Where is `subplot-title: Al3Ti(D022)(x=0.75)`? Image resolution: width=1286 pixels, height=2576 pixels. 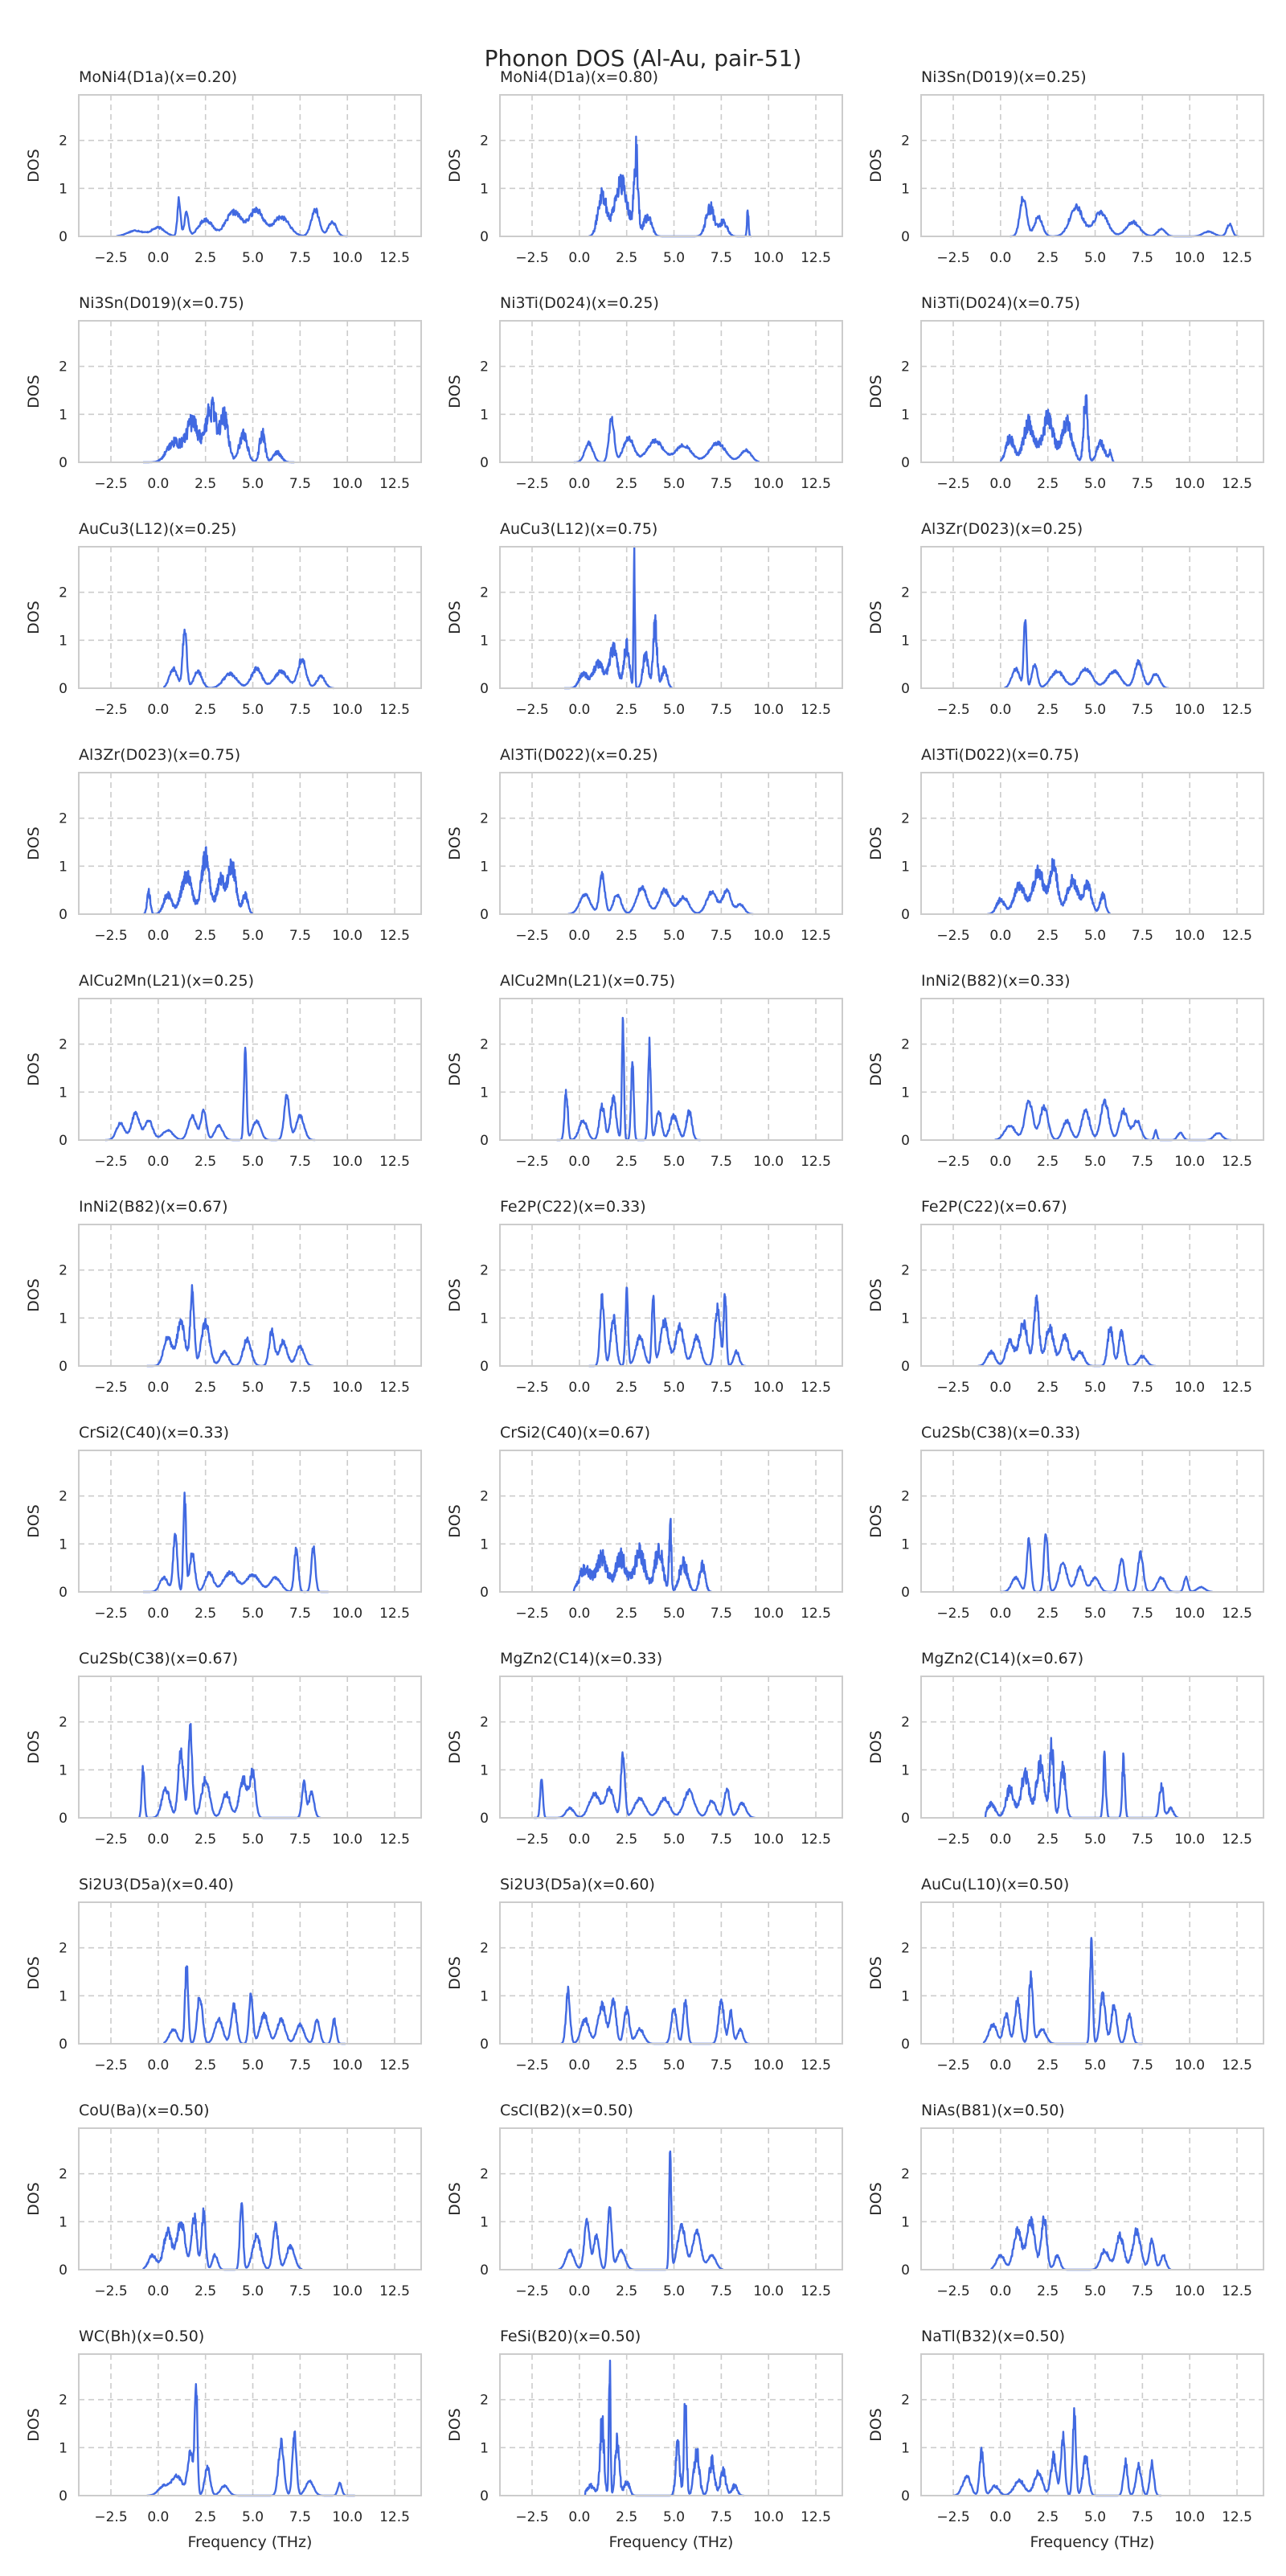 subplot-title: Al3Ti(D022)(x=0.75) is located at coordinates (1000, 755).